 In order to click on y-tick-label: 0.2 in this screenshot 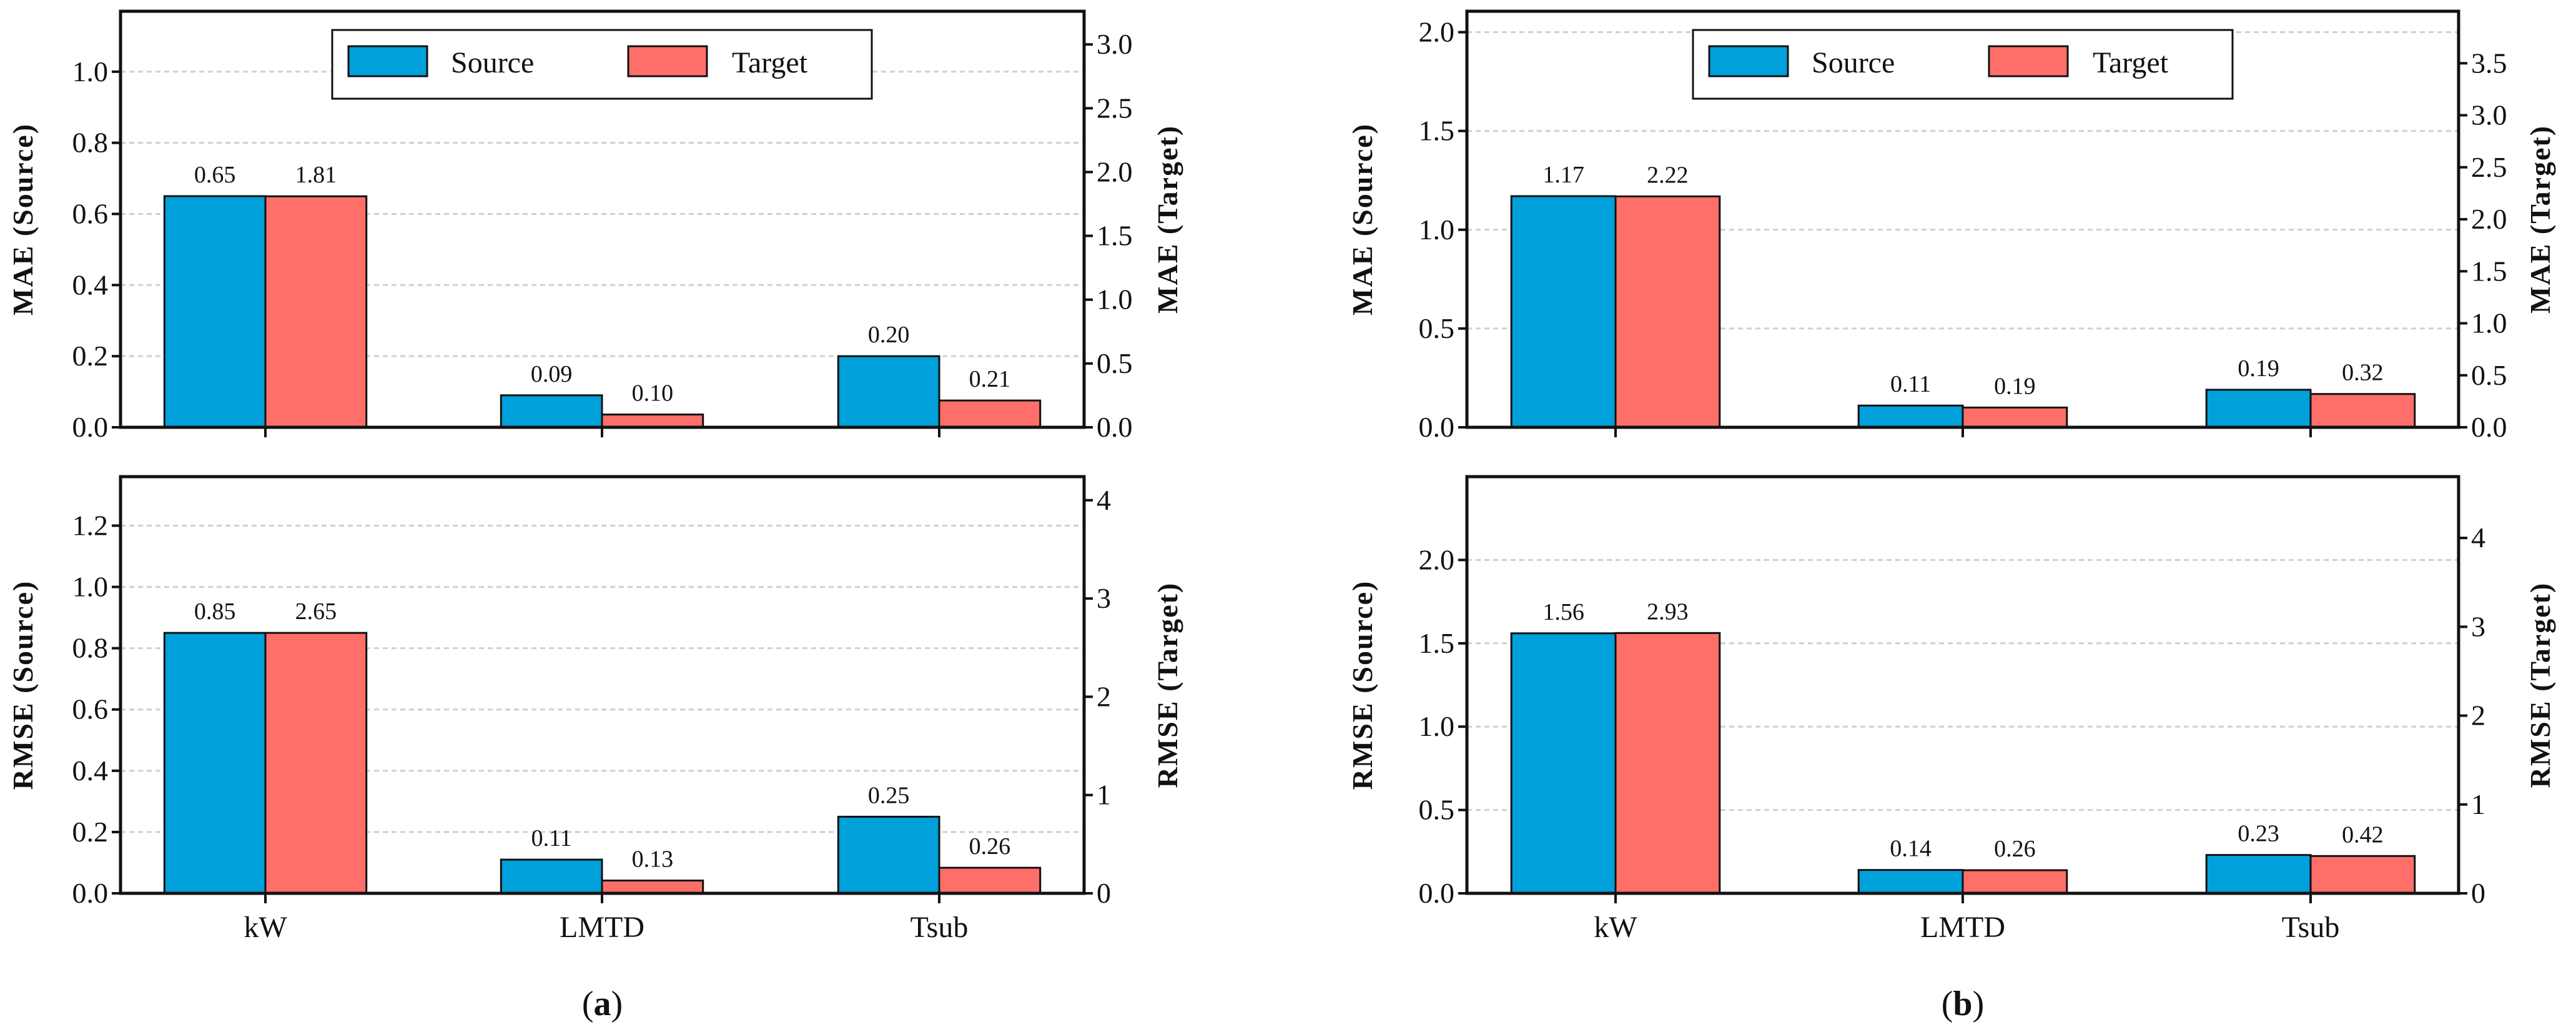, I will do `click(90, 832)`.